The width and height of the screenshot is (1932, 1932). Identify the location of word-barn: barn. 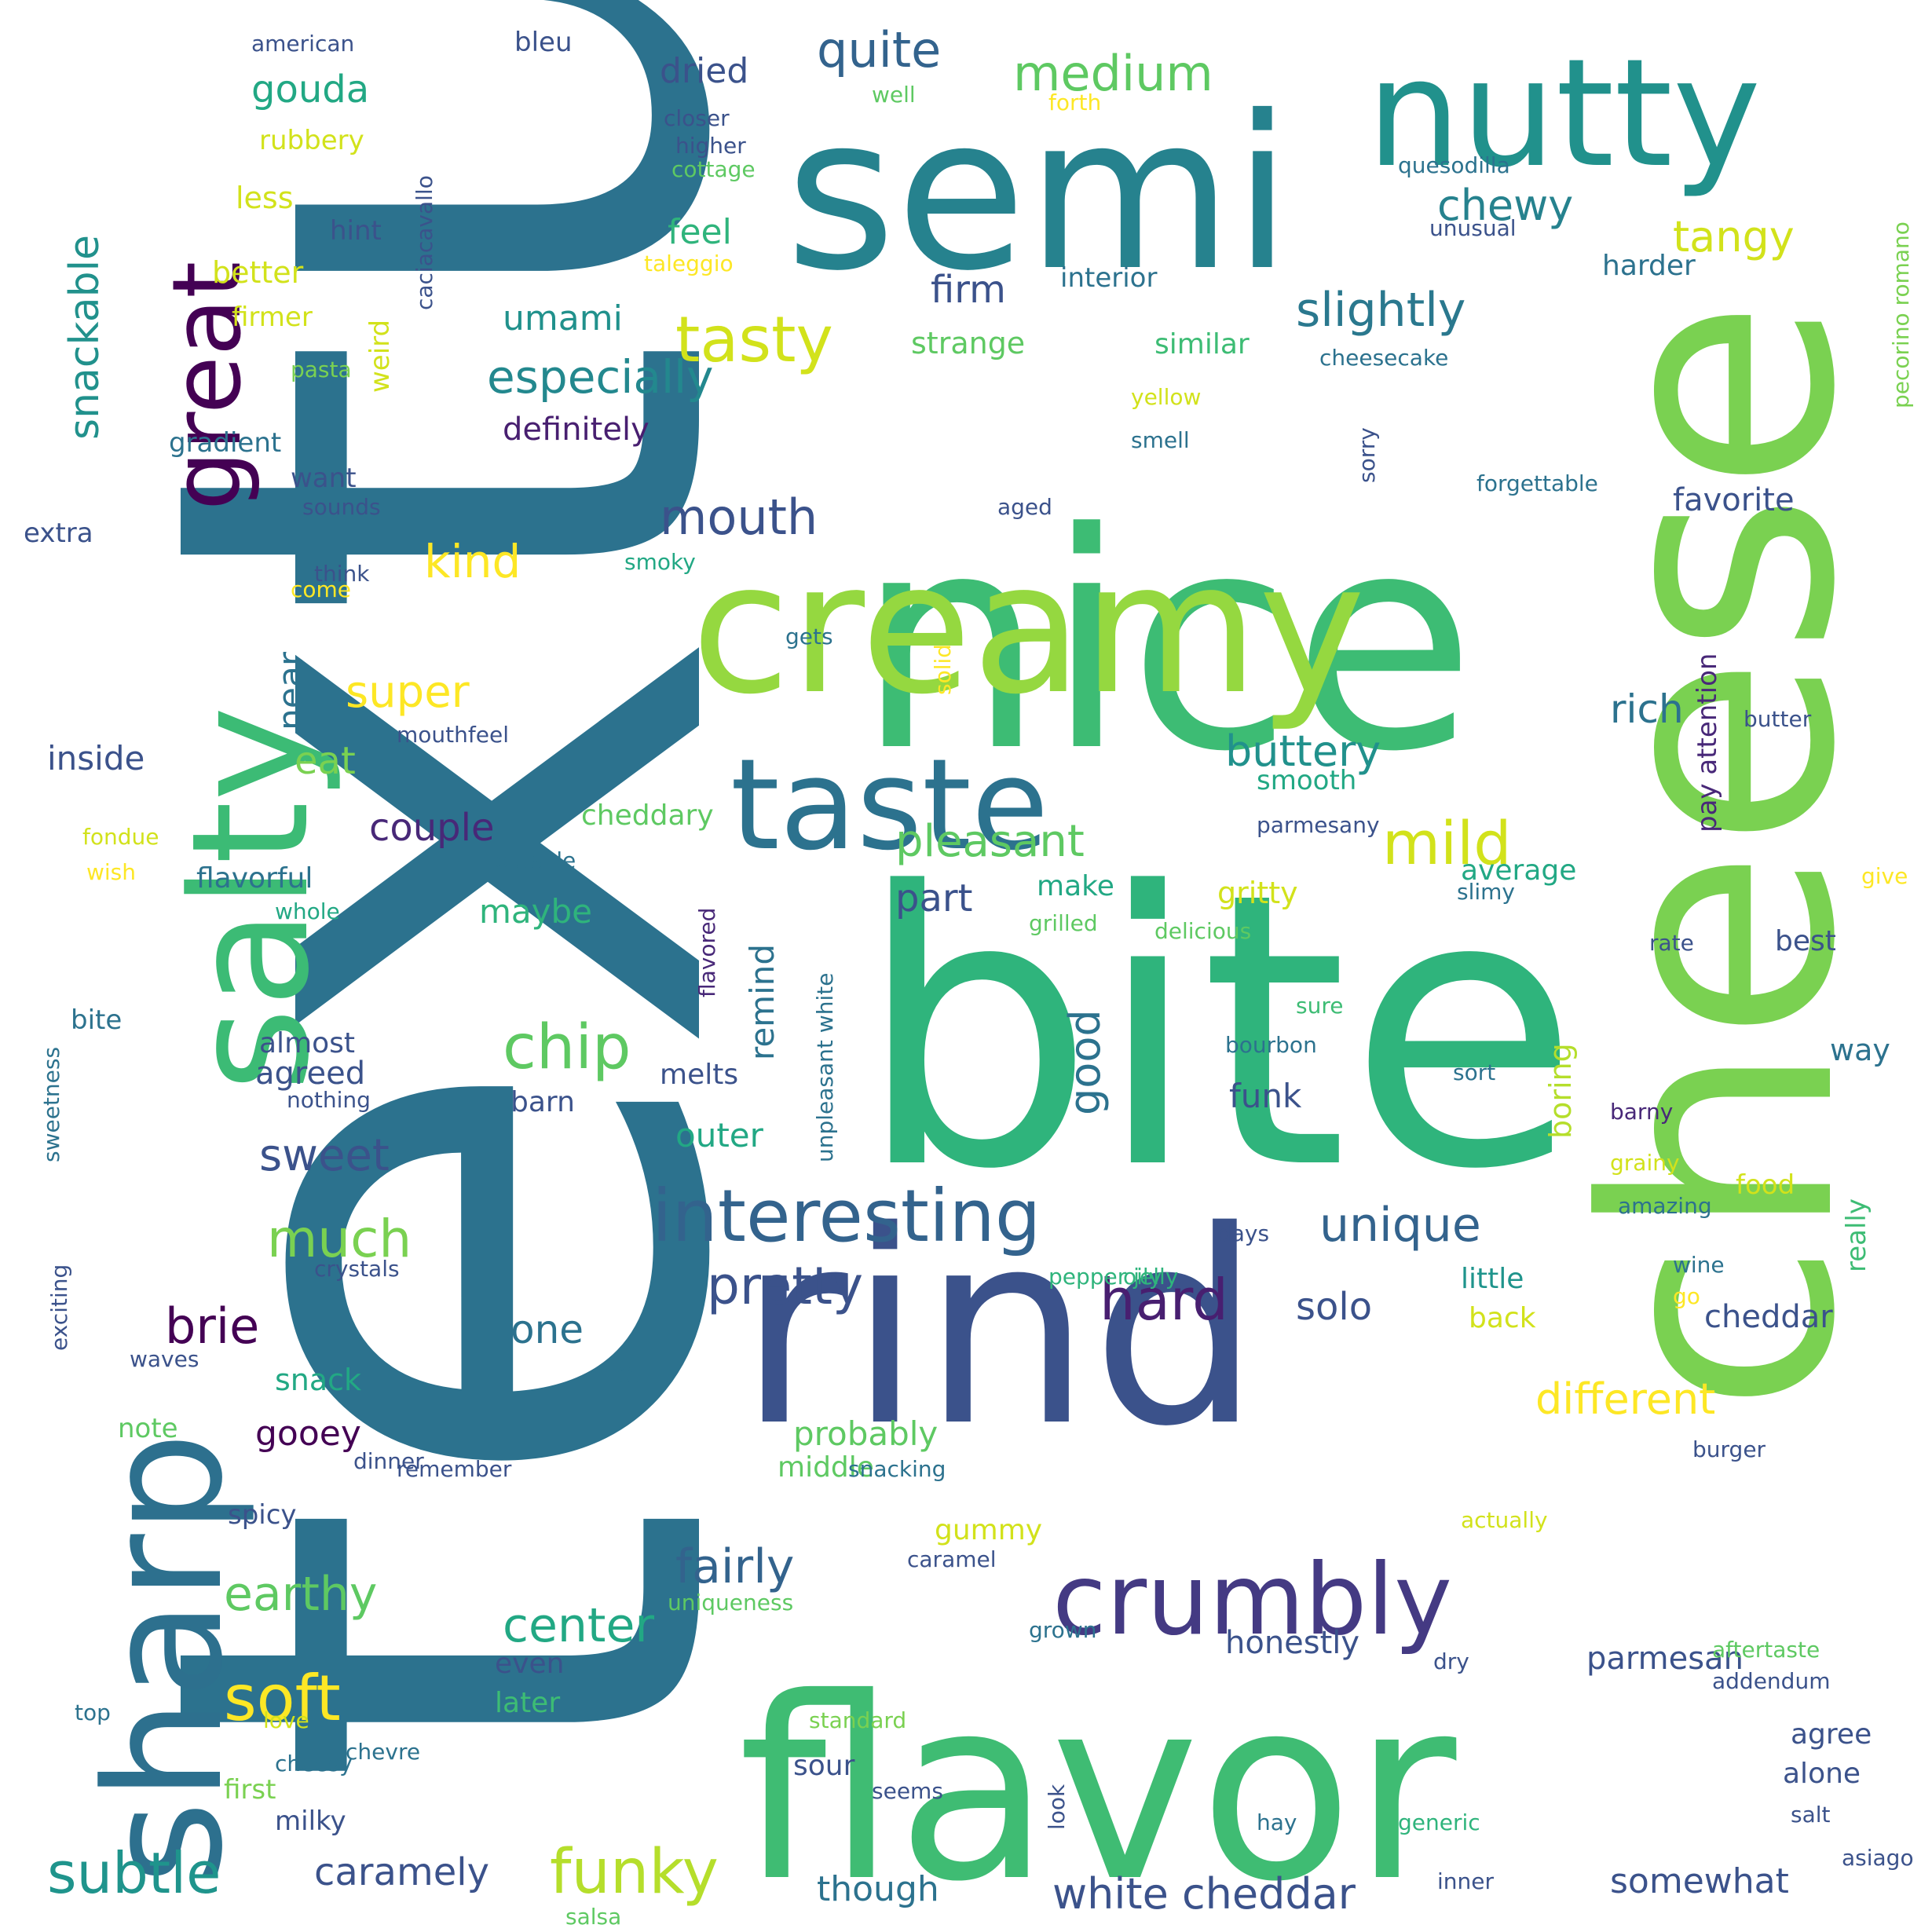
(542, 1102).